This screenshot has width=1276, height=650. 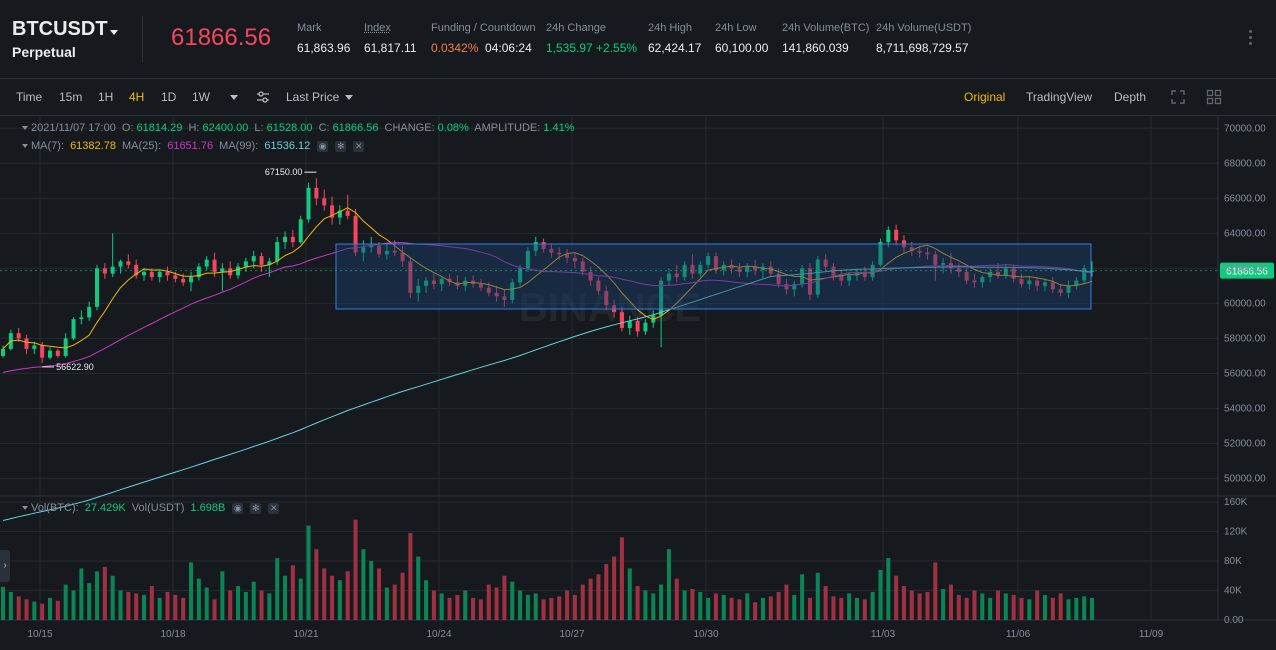 What do you see at coordinates (263, 97) in the screenshot?
I see `indicator-settings-icon` at bounding box center [263, 97].